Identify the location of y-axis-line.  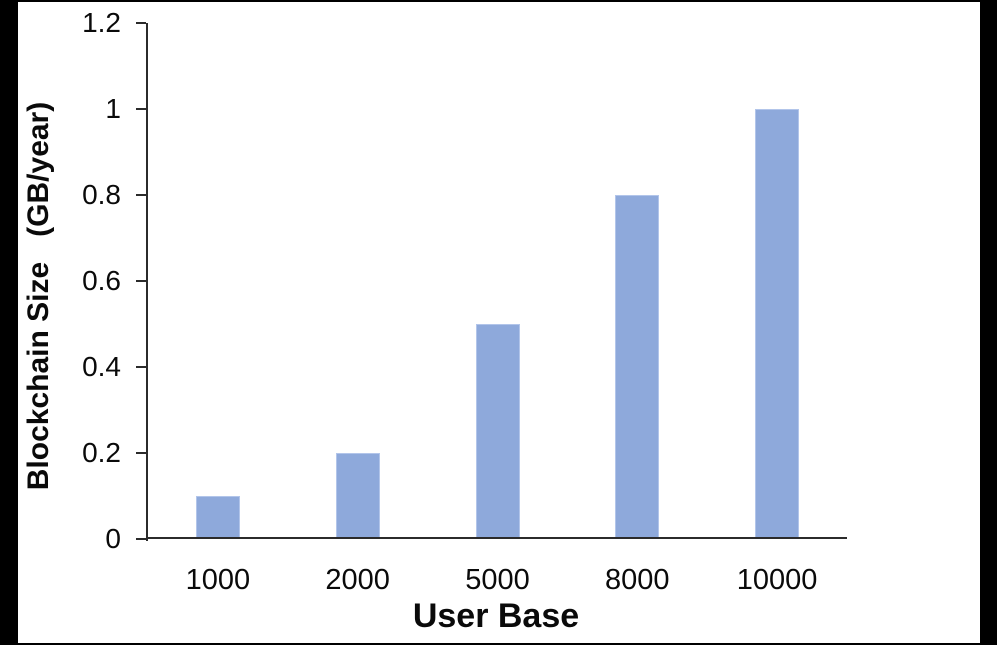
(147, 282).